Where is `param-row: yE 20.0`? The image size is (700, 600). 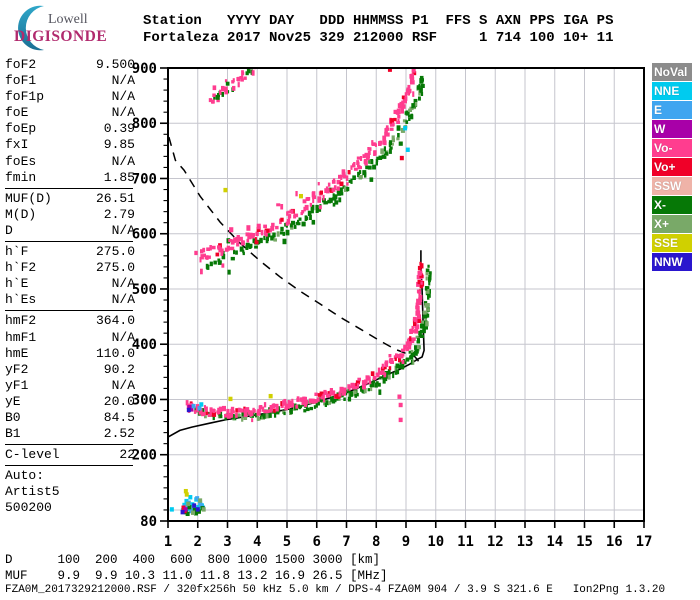
param-row: yE 20.0 is located at coordinates (70, 402).